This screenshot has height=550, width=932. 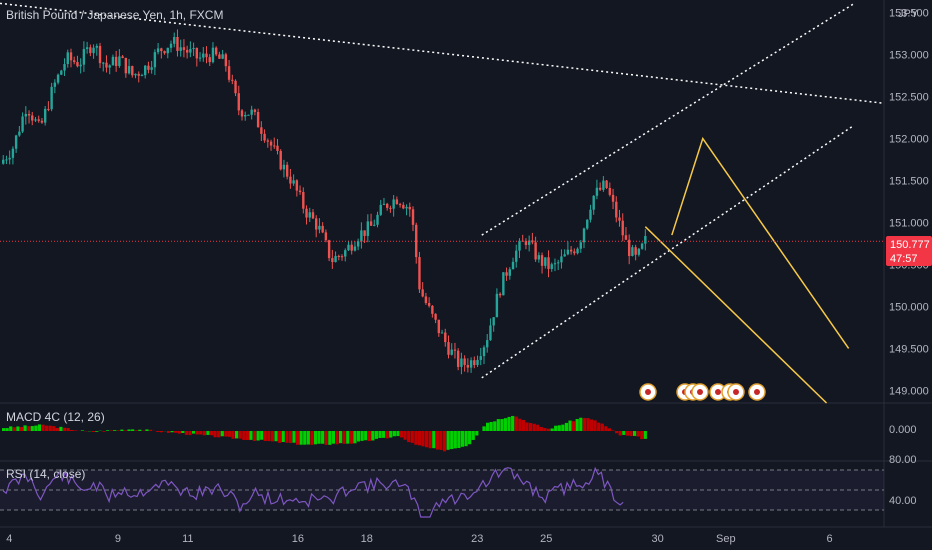 I want to click on time-tick-label: 18, so click(x=367, y=539).